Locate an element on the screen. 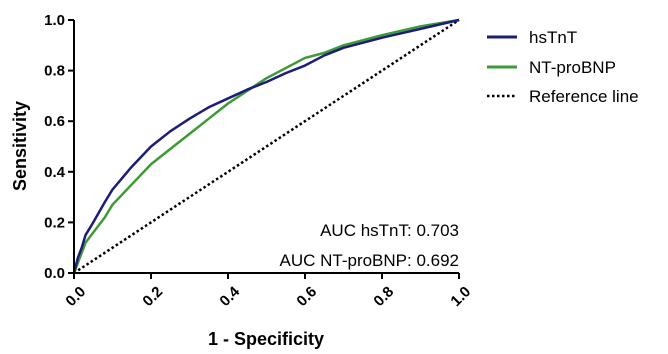 This screenshot has height=354, width=668. legend-item-reference-line: Reference line is located at coordinates (563, 96).